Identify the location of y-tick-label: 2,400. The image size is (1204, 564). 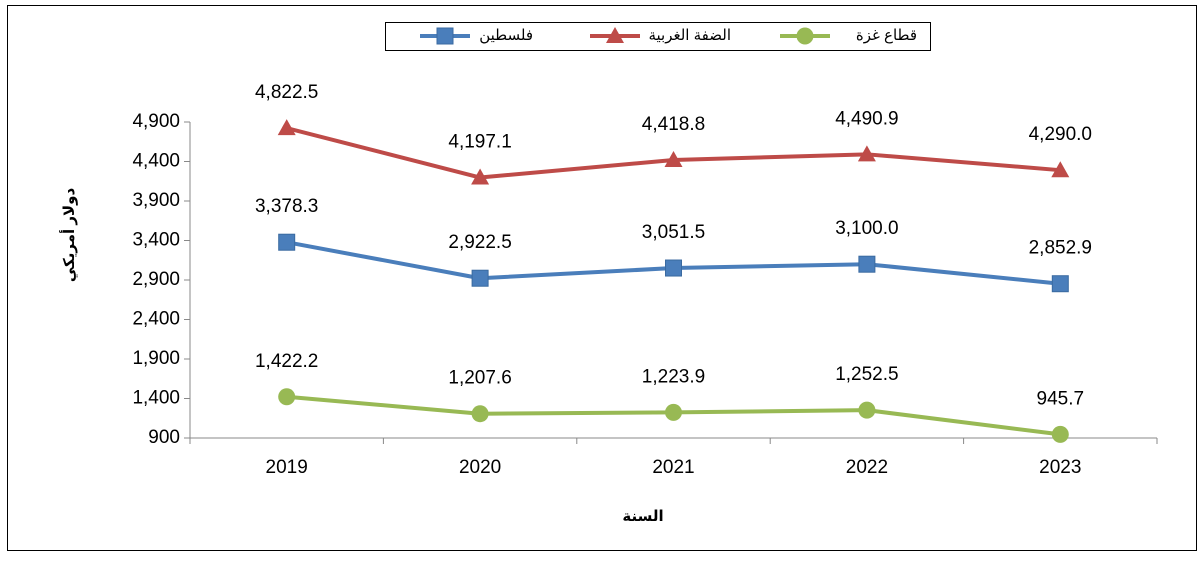
(156, 319).